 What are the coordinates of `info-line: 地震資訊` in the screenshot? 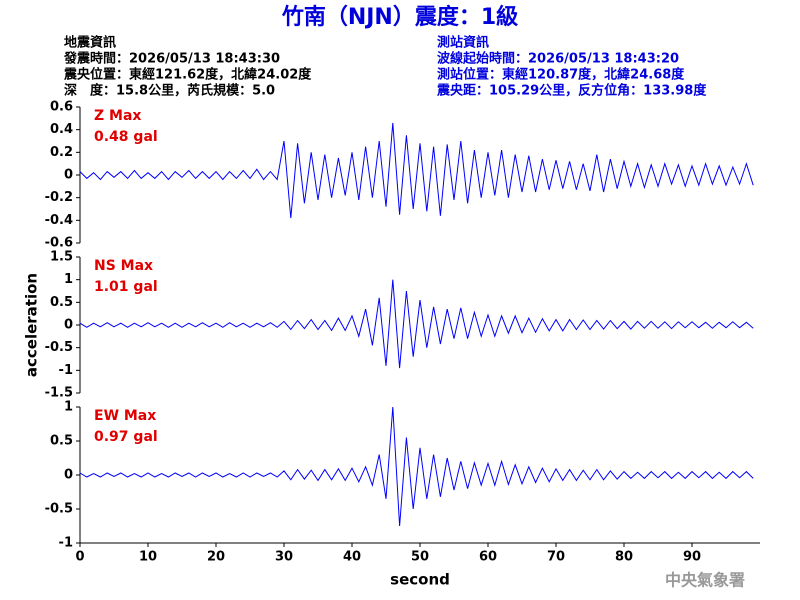 It's located at (90, 43).